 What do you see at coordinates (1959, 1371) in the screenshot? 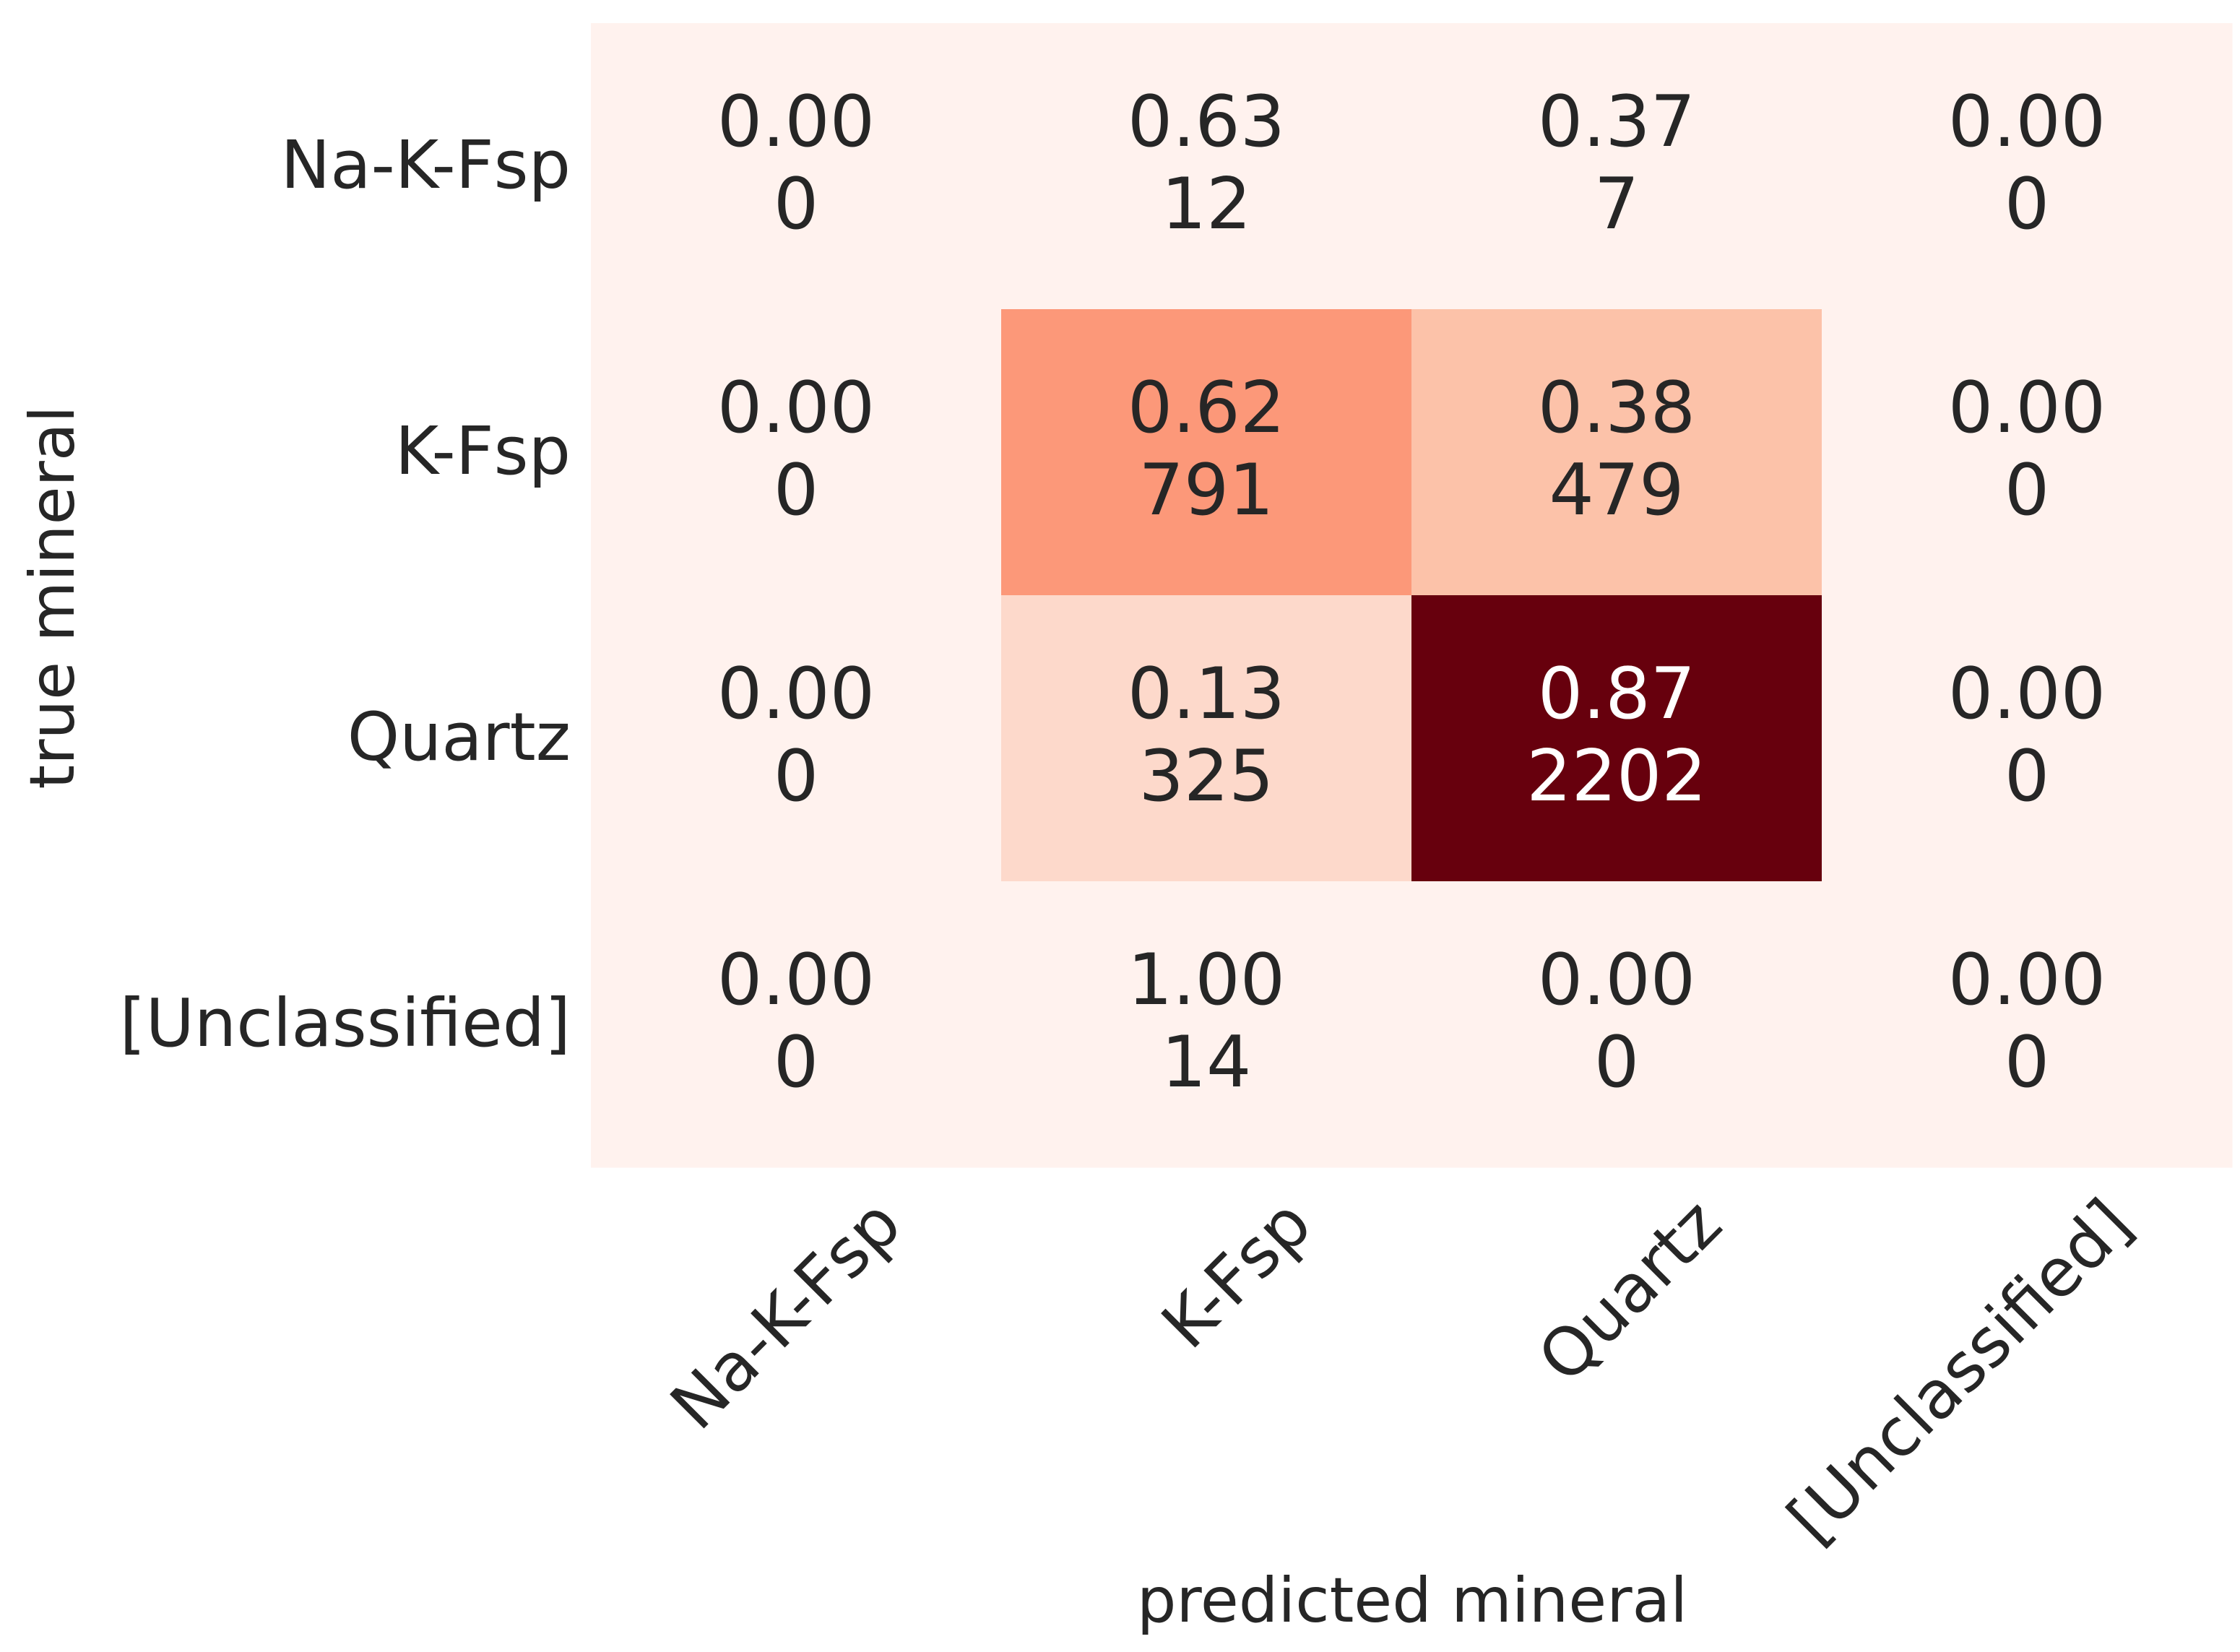
I see `x-tick-label-unclassified: [Unclassified]` at bounding box center [1959, 1371].